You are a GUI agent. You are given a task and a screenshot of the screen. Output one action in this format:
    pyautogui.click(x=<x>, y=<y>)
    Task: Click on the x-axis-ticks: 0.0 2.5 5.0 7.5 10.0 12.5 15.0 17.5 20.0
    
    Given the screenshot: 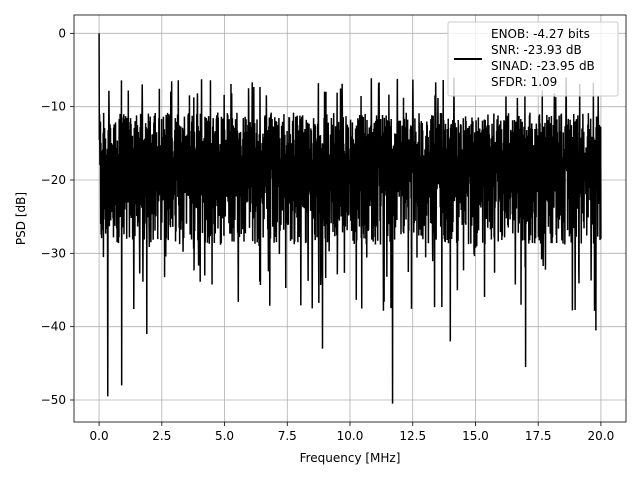 What is the action you would take?
    pyautogui.click(x=352, y=432)
    